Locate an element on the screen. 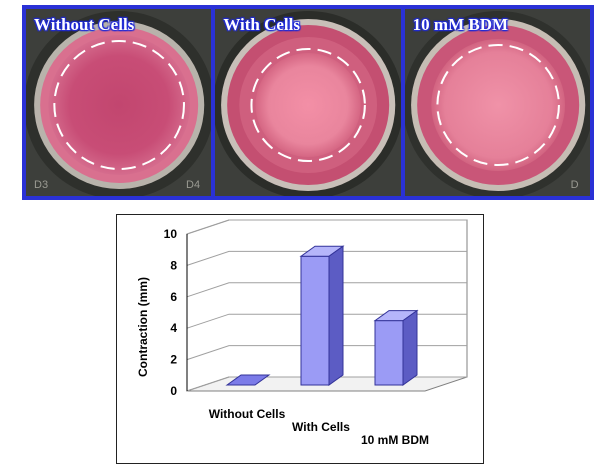  panel-label: Without Cells is located at coordinates (84, 24).